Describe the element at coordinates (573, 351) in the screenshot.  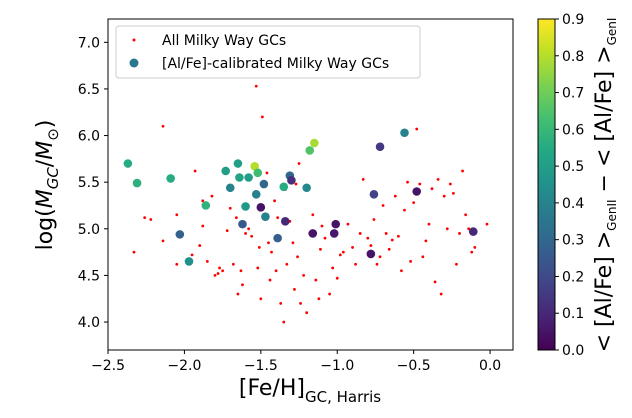
I see `colorbar-tick-label: 0.0` at that location.